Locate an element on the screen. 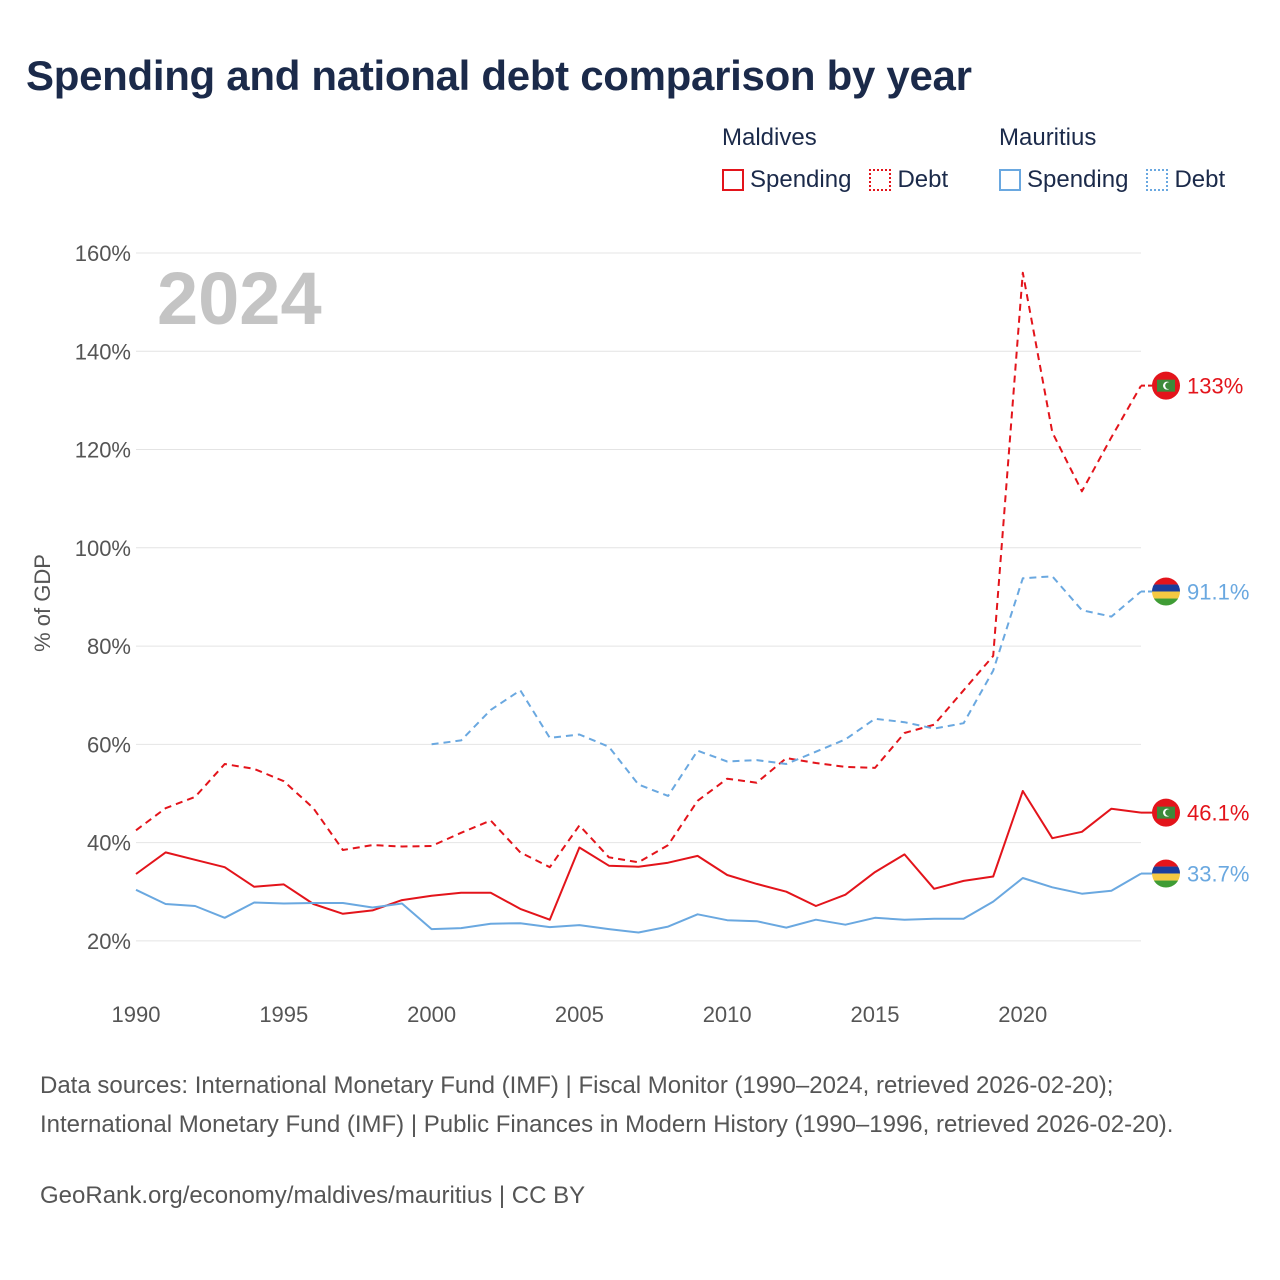  legend-maldives-spending: Spending is located at coordinates (786, 180).